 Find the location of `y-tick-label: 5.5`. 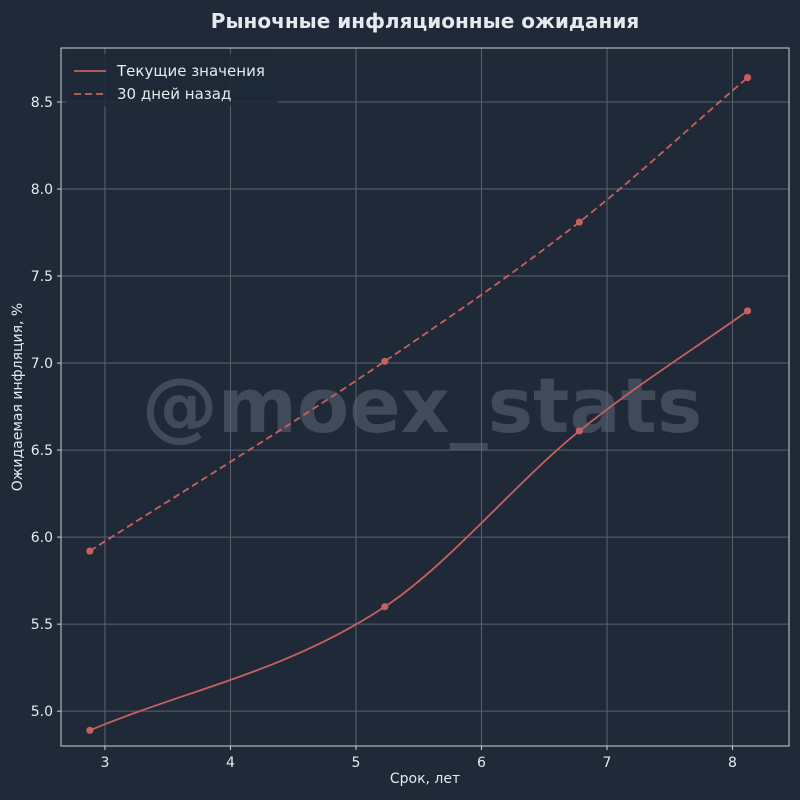

y-tick-label: 5.5 is located at coordinates (42, 625).